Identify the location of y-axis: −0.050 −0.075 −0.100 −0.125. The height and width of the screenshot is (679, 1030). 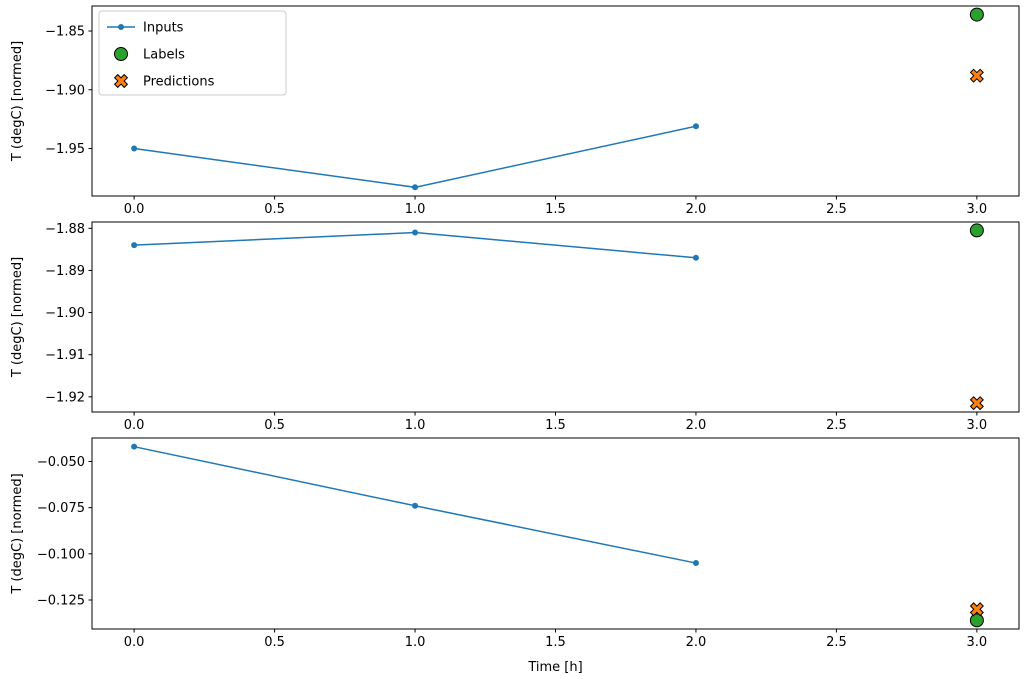
(64, 531).